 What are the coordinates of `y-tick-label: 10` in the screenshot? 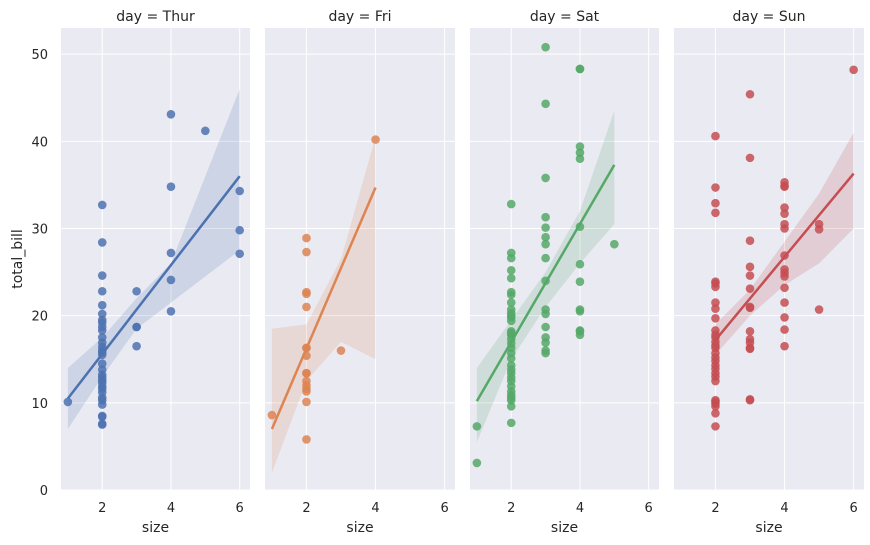 It's located at (39, 404).